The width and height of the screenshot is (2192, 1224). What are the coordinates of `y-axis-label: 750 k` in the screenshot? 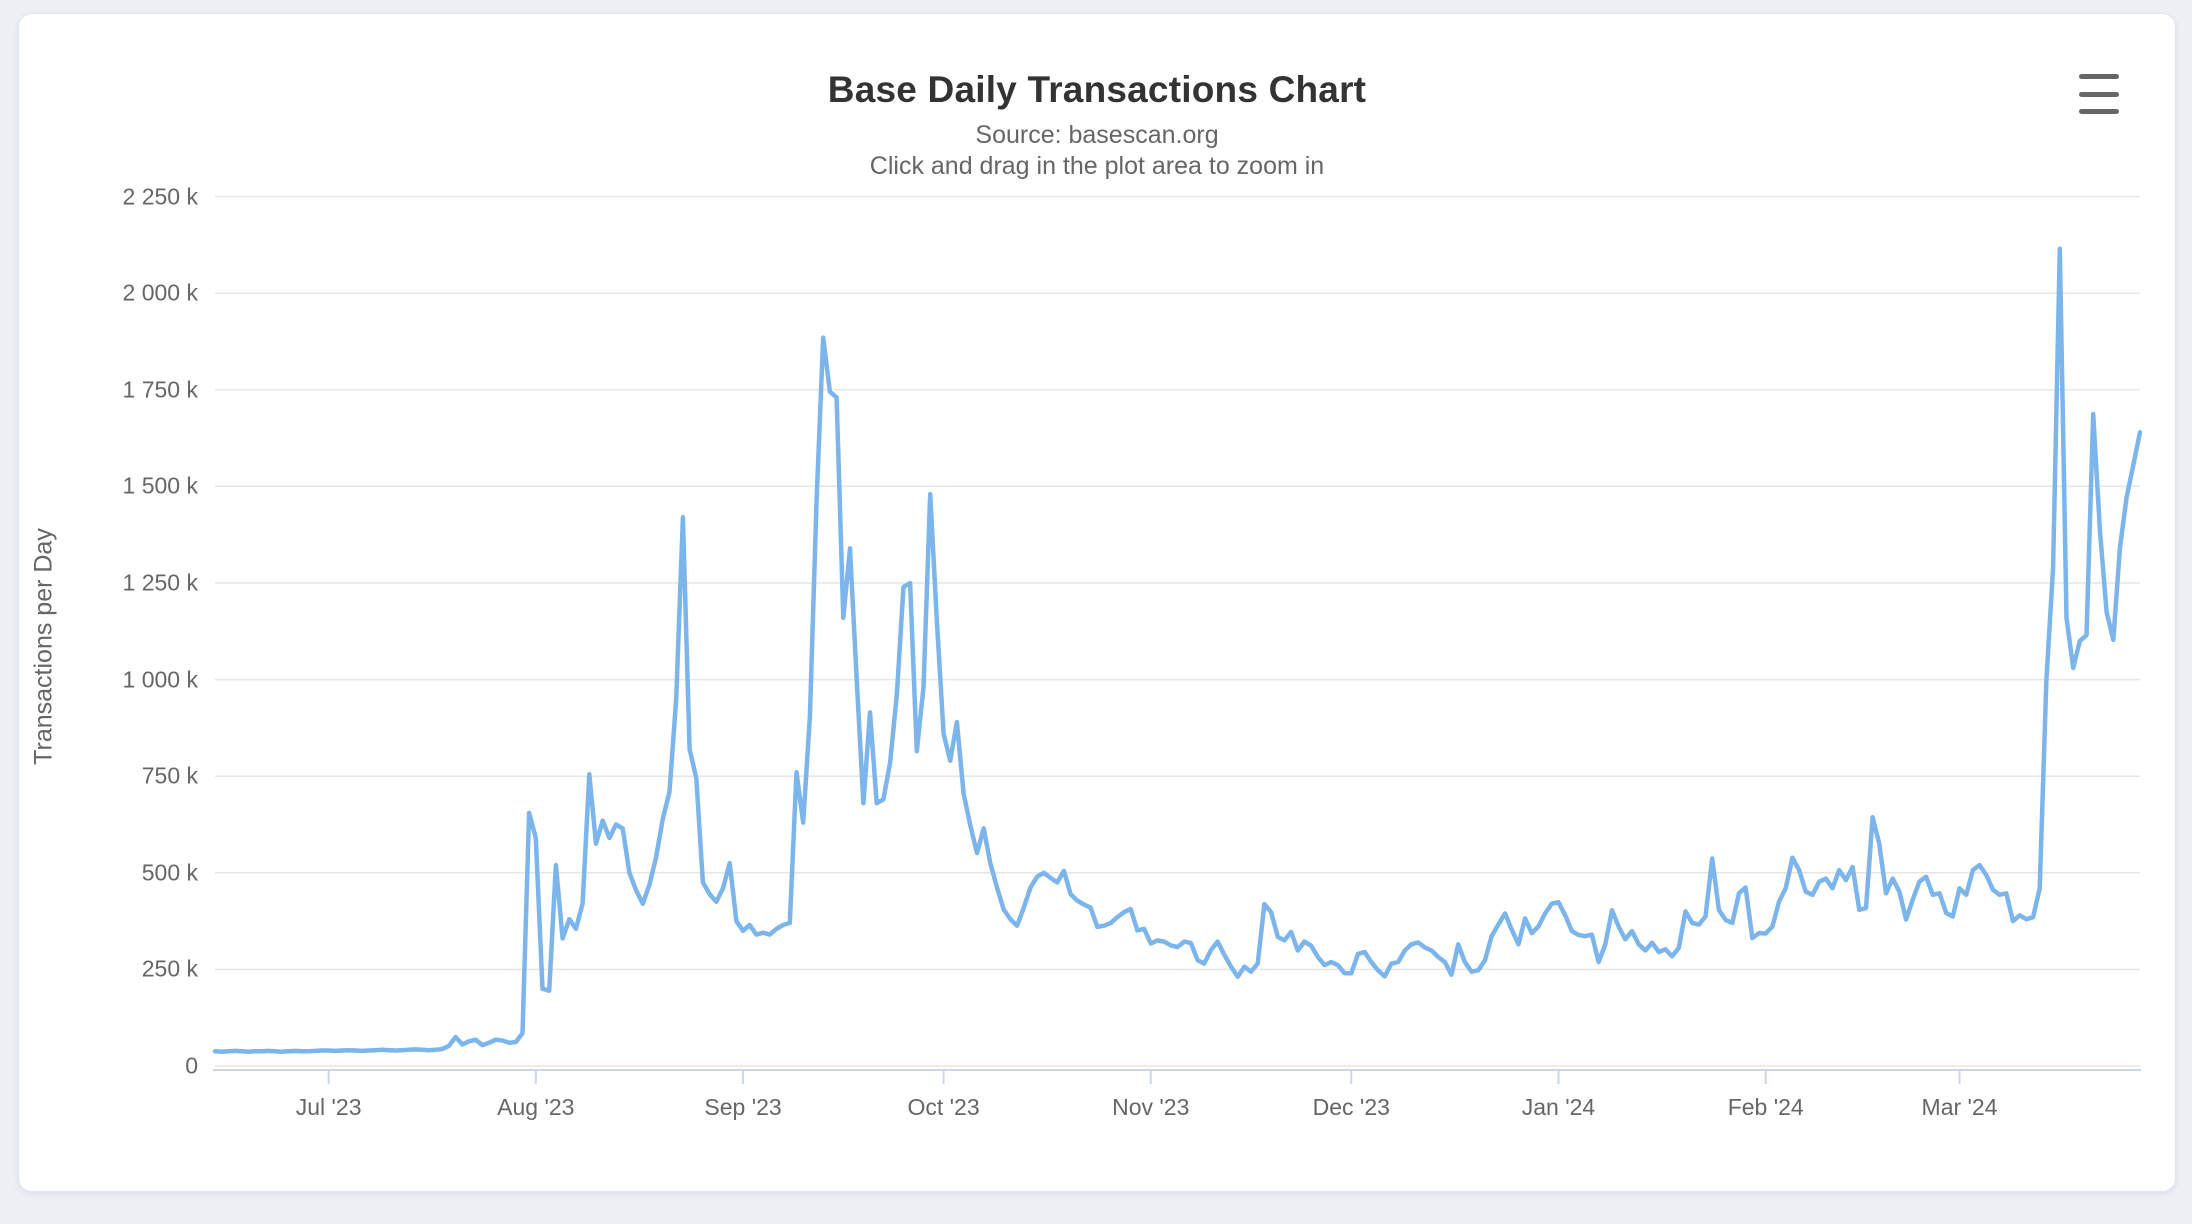 It's located at (169, 775).